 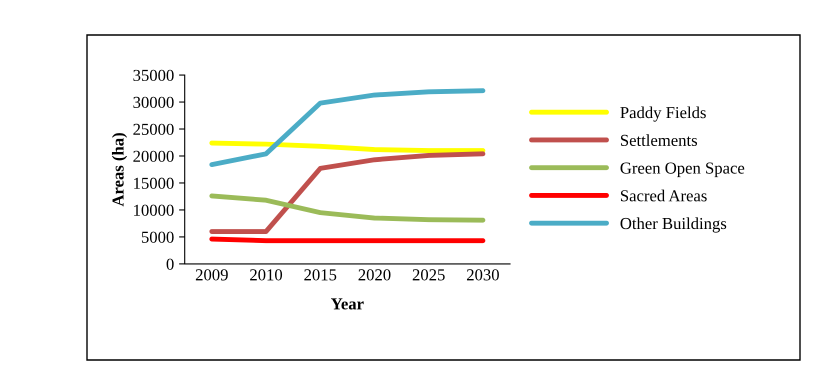 I want to click on y-tick-label: 0, so click(x=170, y=264).